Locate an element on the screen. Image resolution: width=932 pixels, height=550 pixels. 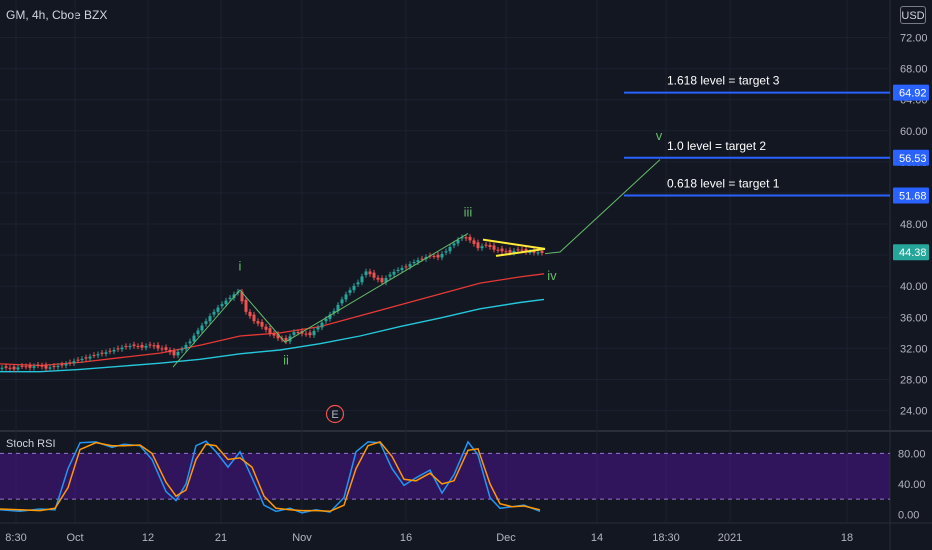
time-tick-label: 18 is located at coordinates (847, 538).